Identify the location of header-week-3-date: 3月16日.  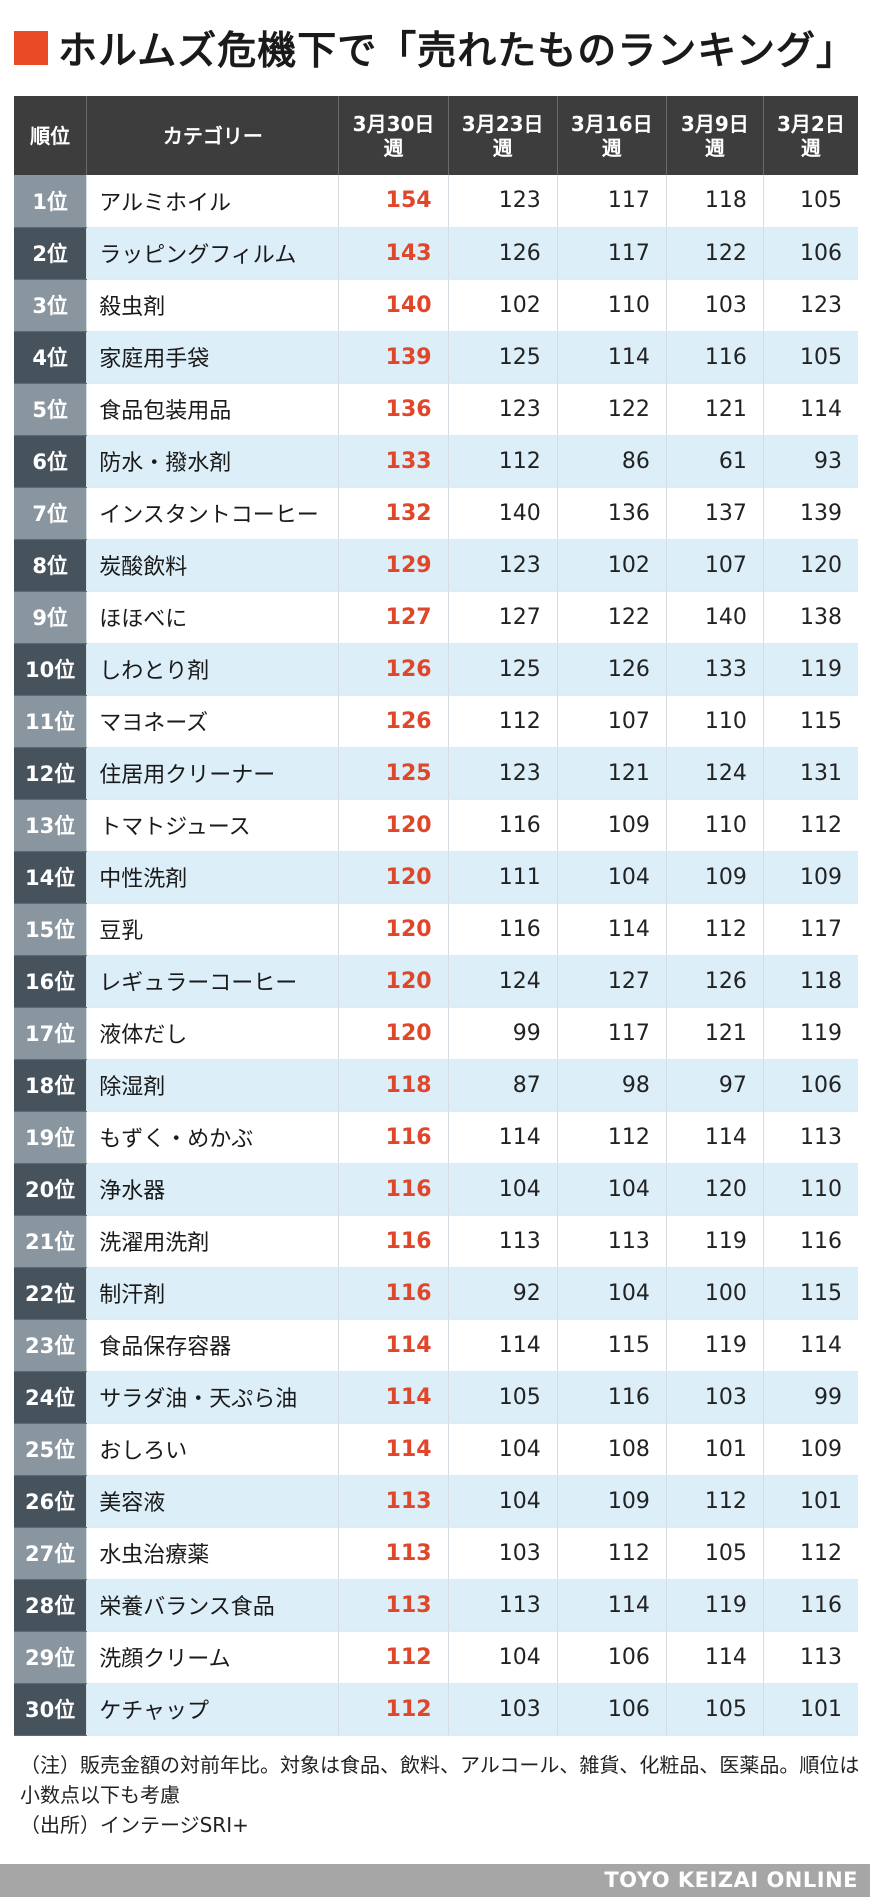
(611, 123).